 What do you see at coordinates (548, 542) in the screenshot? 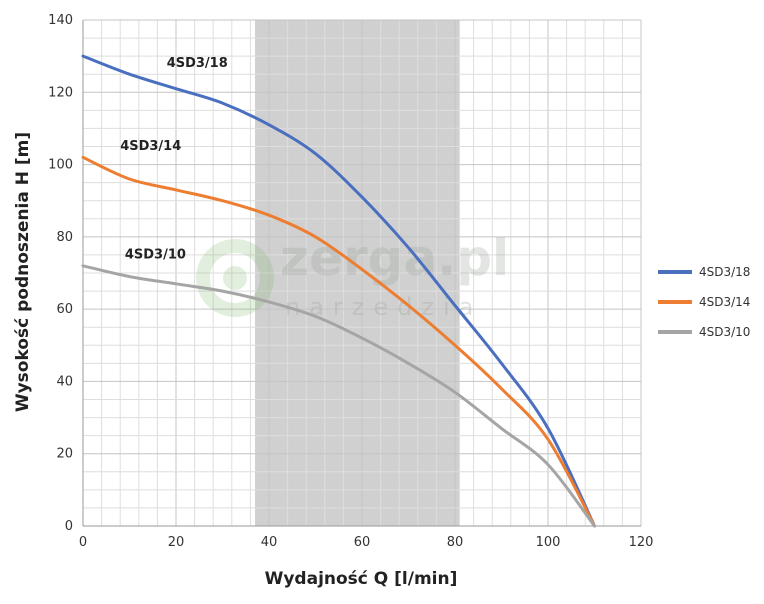
I see `x-tick-label: 100` at bounding box center [548, 542].